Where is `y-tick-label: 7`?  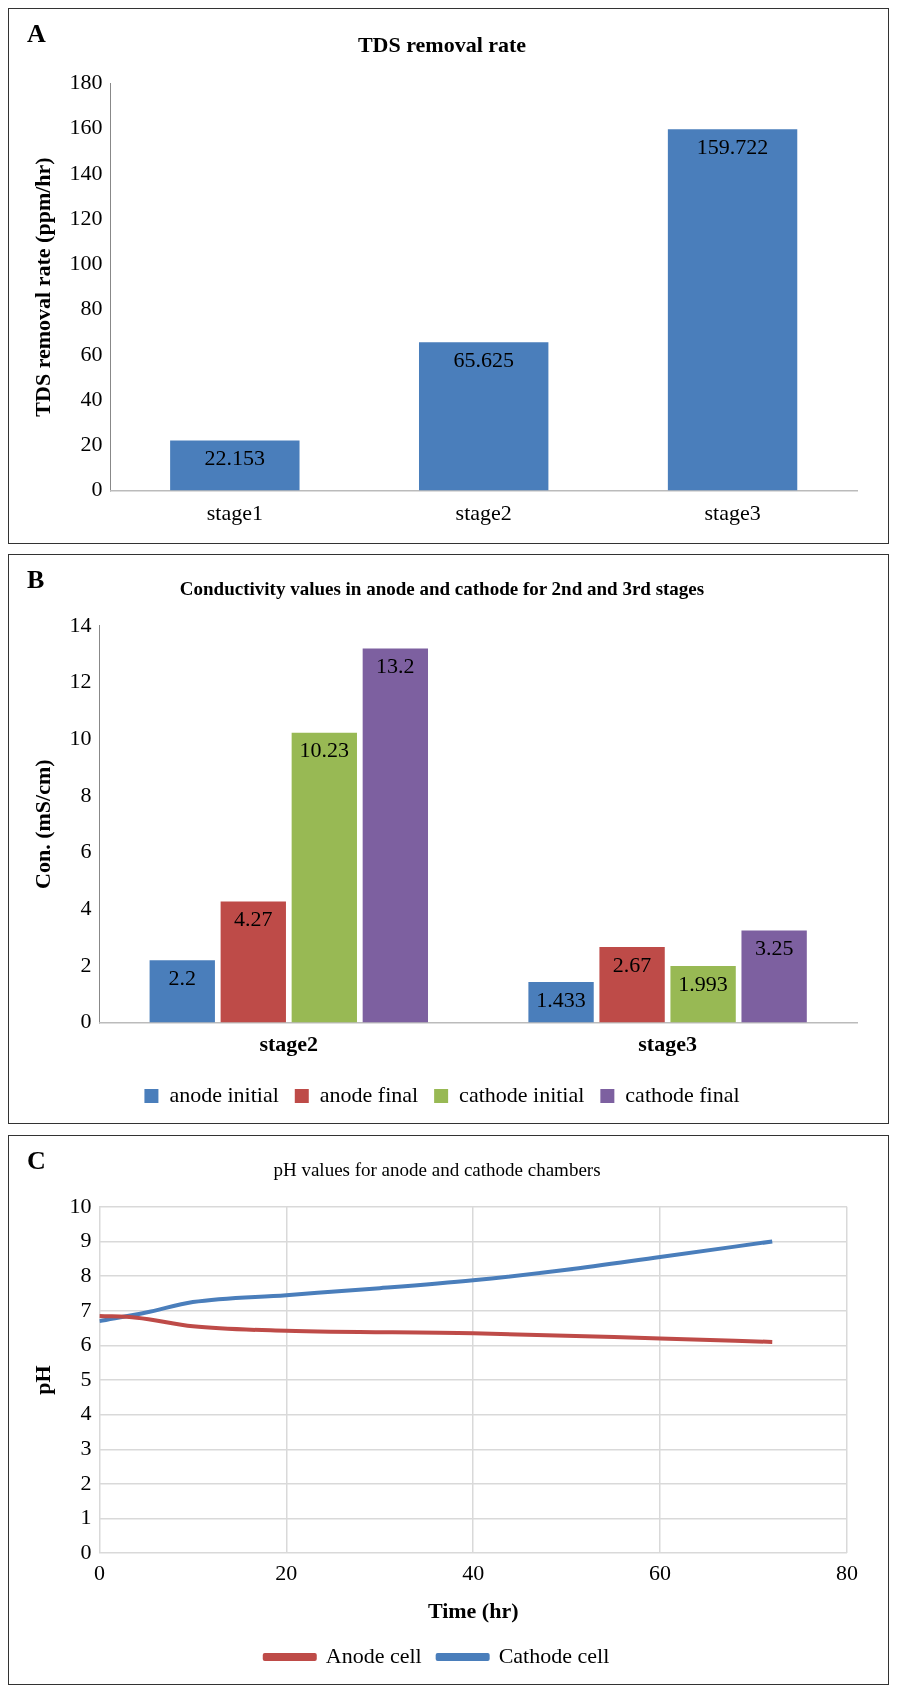
y-tick-label: 7 is located at coordinates (86, 1309).